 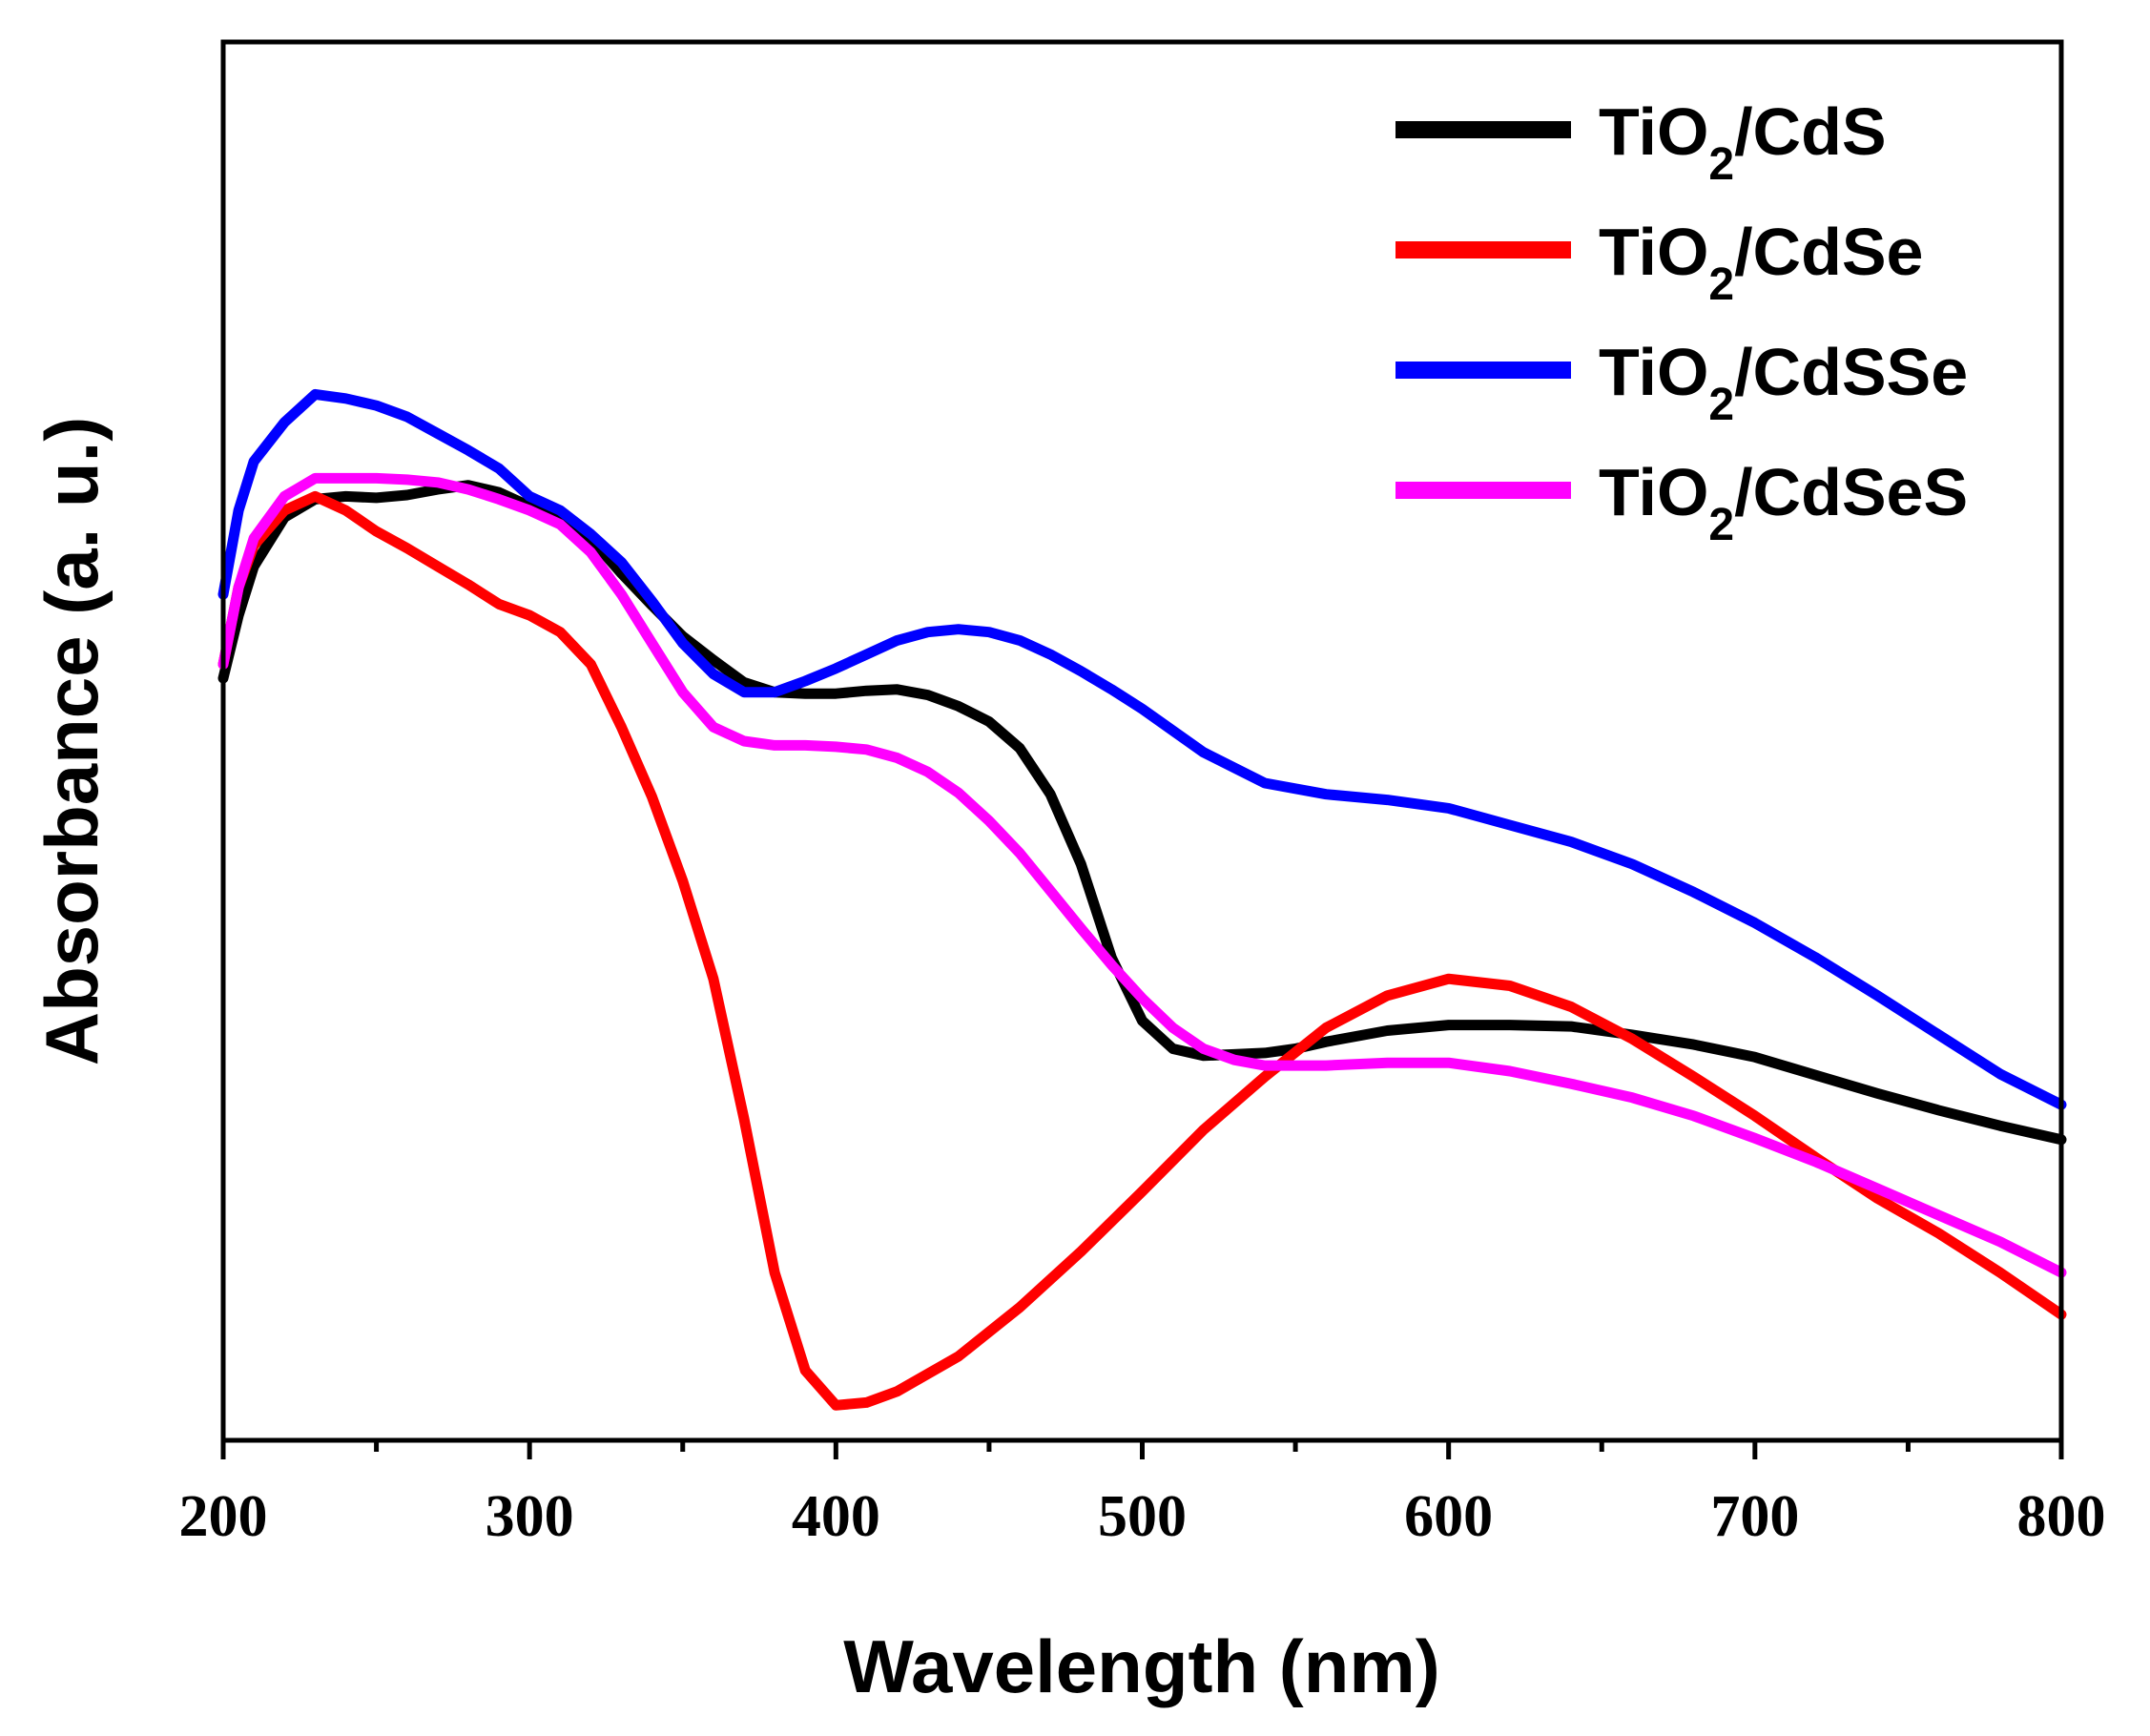 I want to click on legend-label-1: TiO2/CdS, so click(x=1743, y=142).